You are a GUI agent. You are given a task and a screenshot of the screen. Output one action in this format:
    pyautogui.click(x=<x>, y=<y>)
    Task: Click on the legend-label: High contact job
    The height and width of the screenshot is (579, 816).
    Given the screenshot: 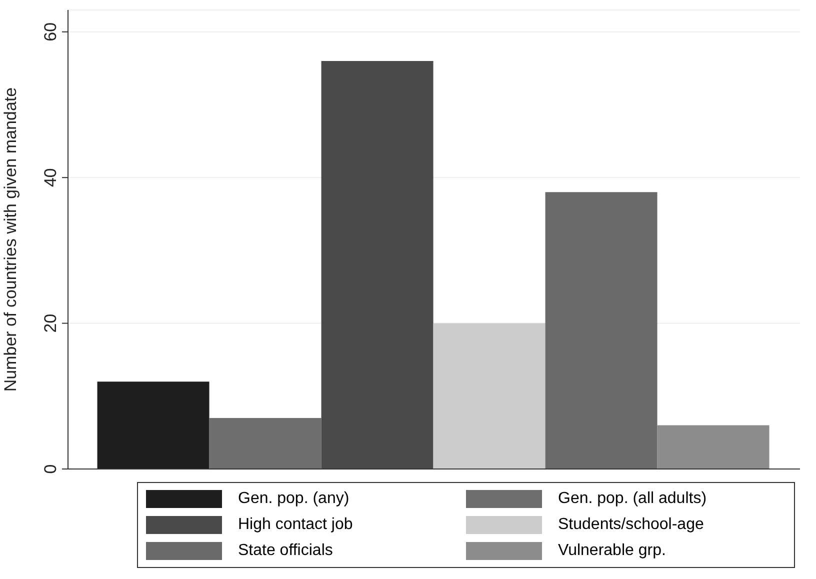 What is the action you would take?
    pyautogui.click(x=295, y=525)
    